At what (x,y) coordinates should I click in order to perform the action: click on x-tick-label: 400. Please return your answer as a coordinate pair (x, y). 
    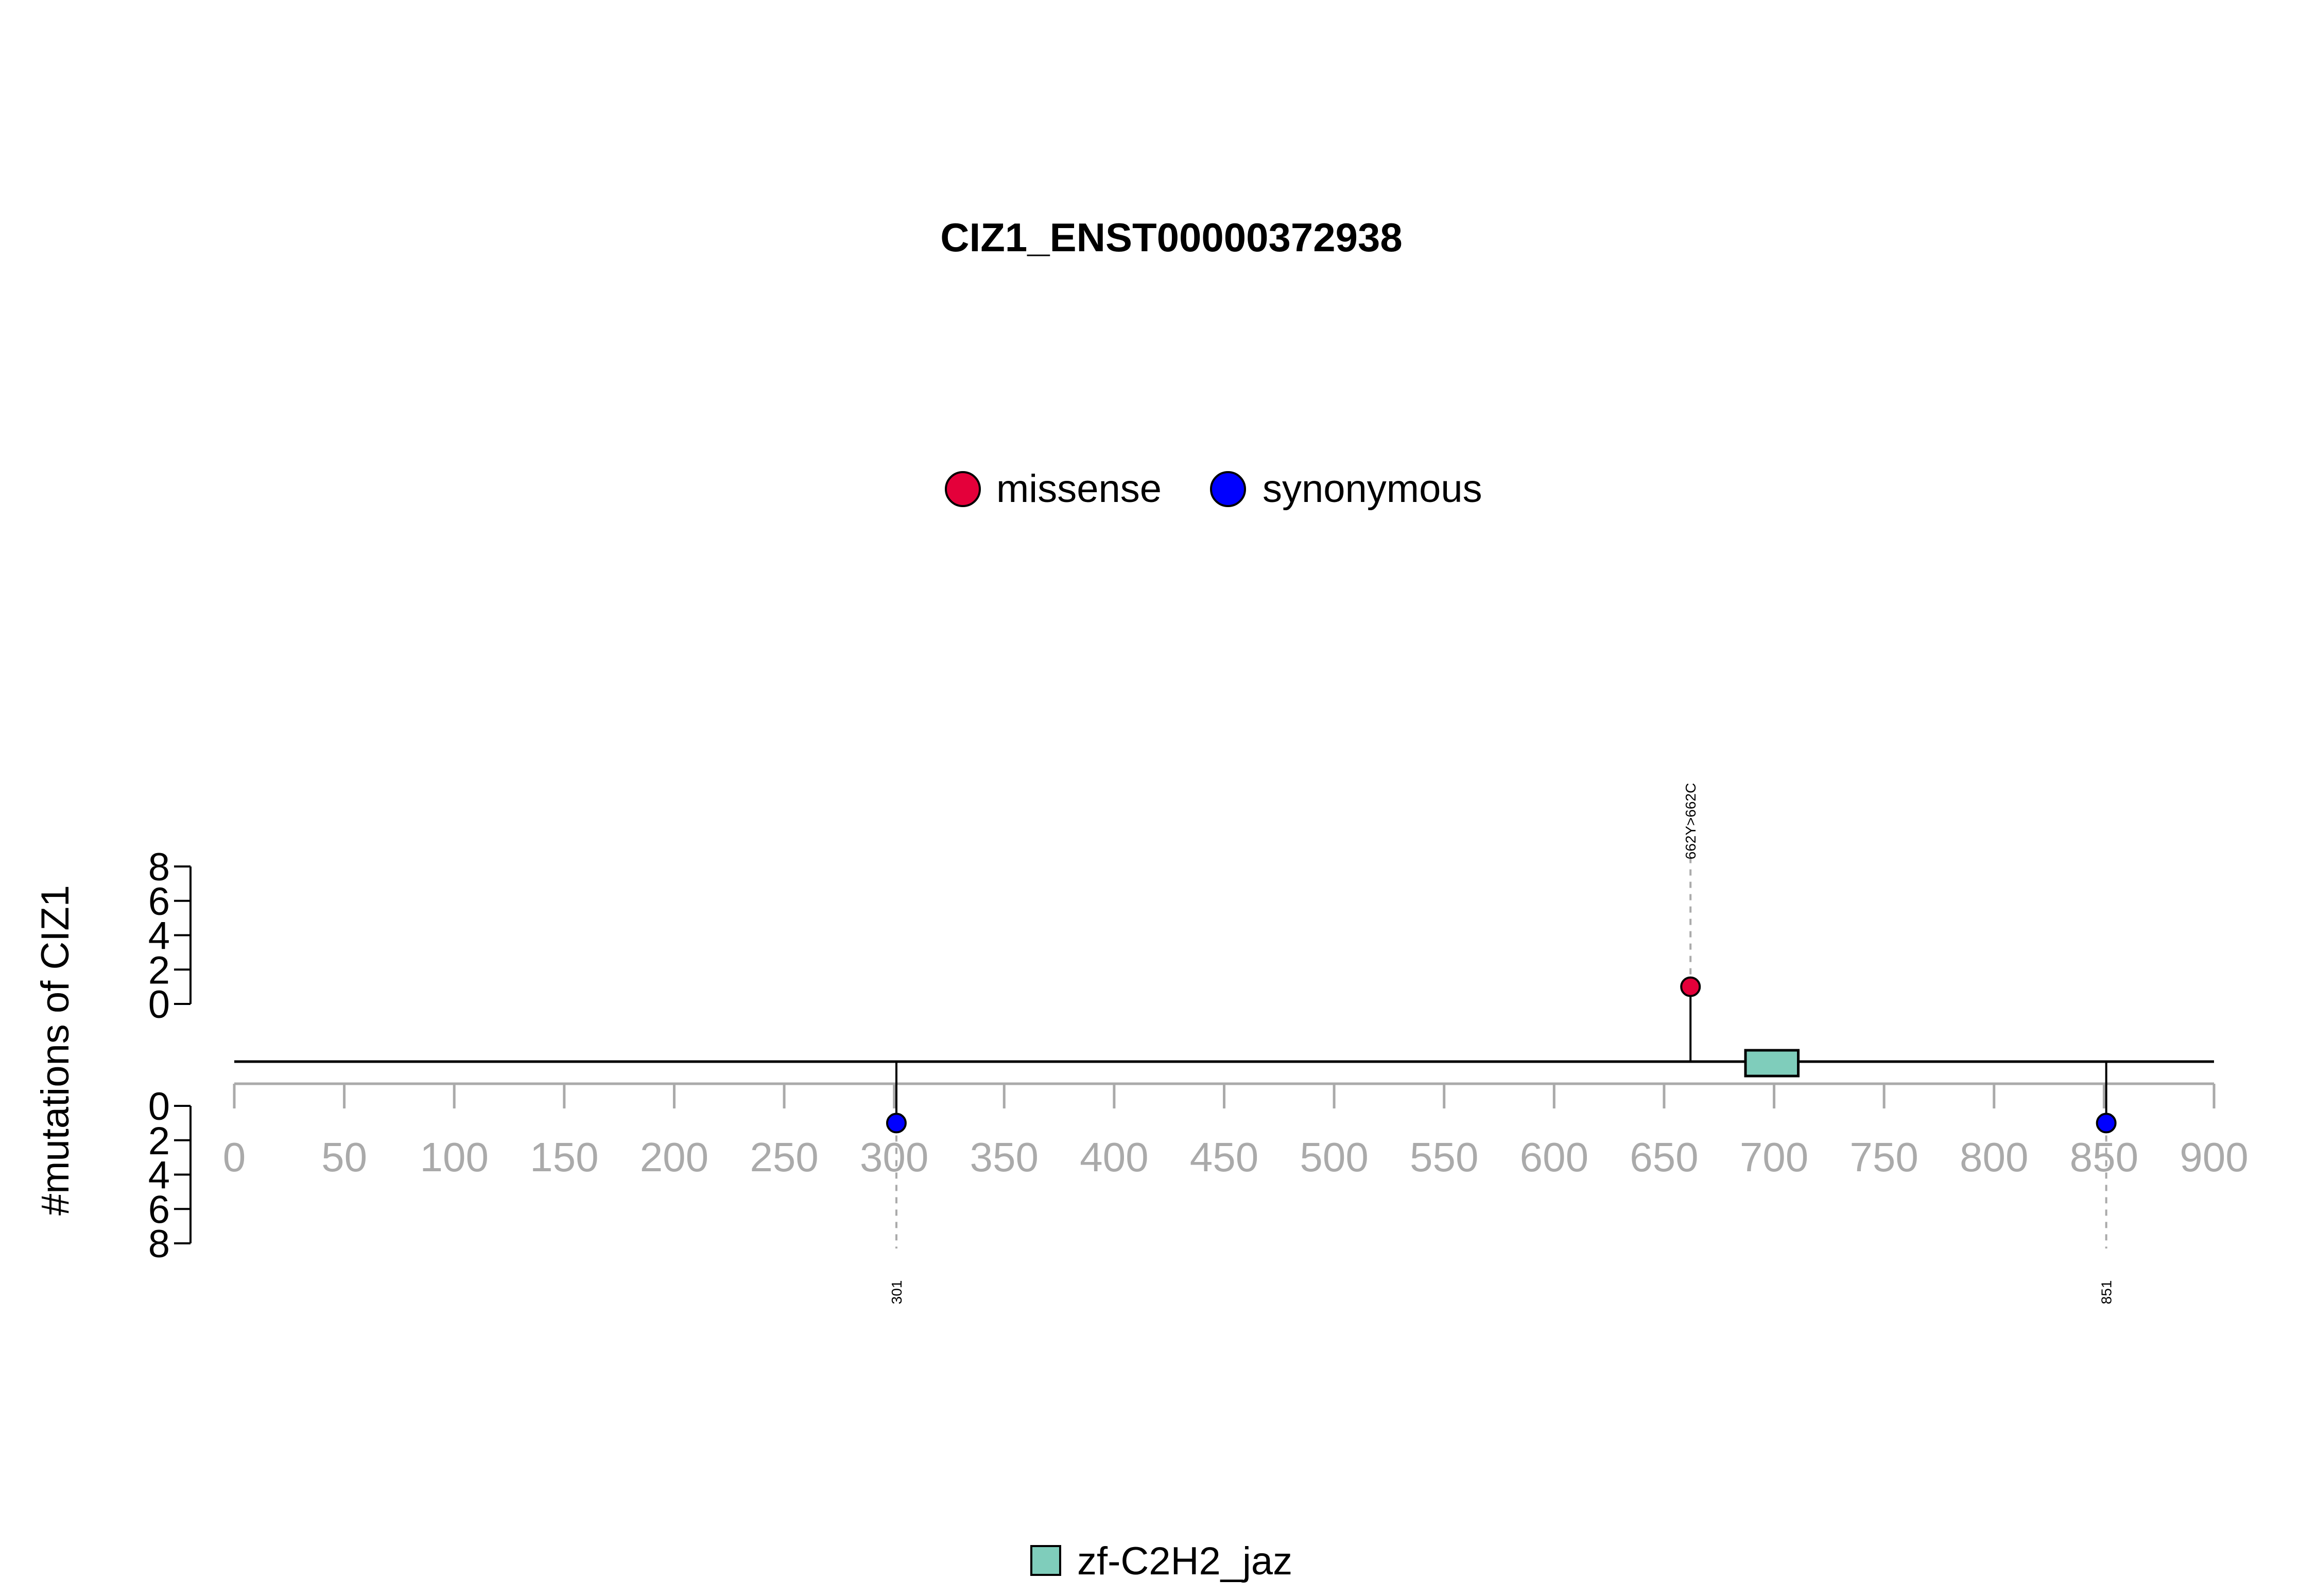
    Looking at the image, I should click on (1114, 1157).